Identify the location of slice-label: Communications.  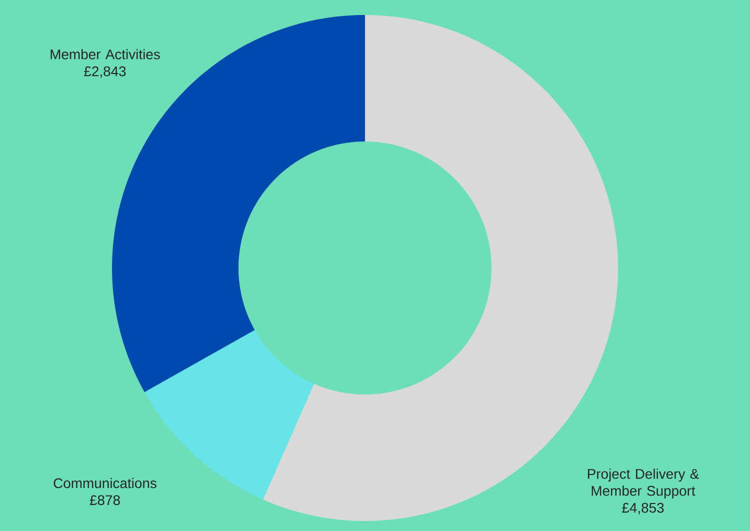
(105, 483).